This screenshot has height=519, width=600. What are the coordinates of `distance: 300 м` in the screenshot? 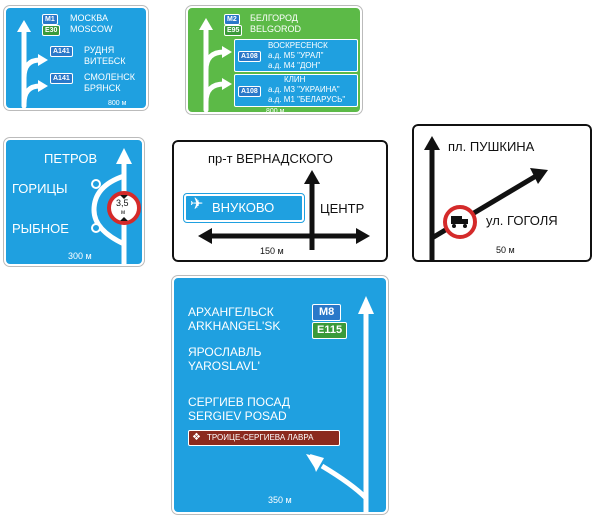 It's located at (80, 256).